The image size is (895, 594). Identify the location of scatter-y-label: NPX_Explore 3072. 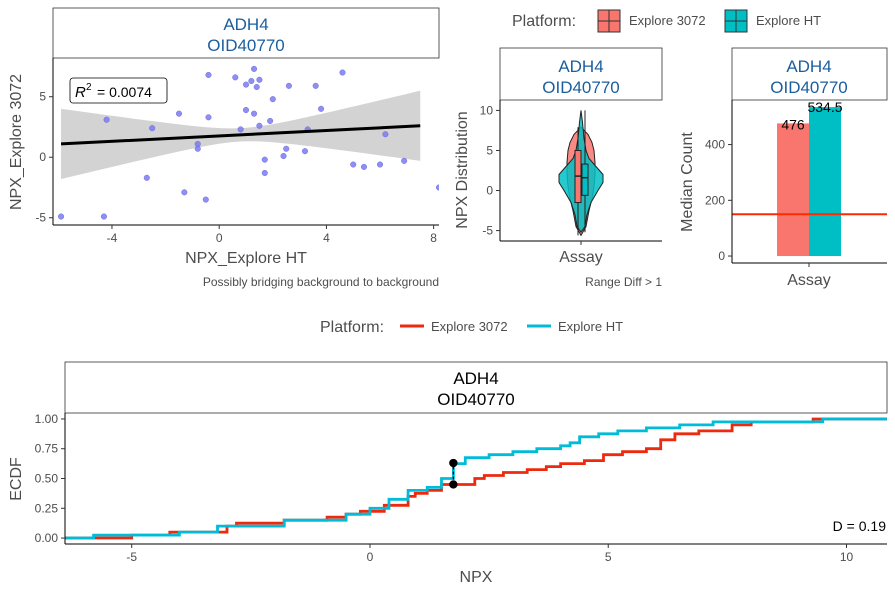
(16, 142).